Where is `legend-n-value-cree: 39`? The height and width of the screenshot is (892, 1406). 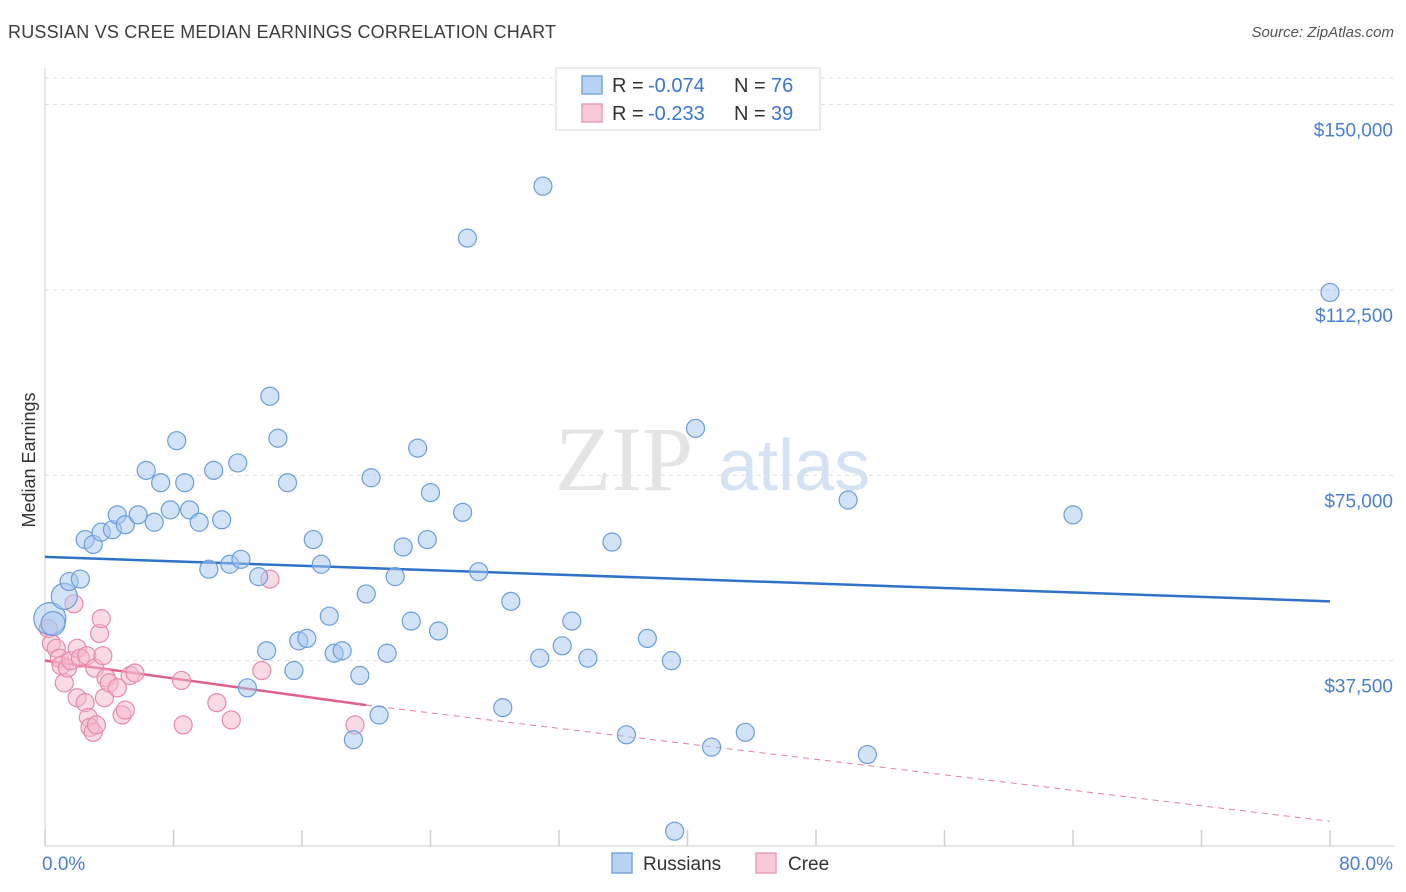
legend-n-value-cree: 39 is located at coordinates (782, 114).